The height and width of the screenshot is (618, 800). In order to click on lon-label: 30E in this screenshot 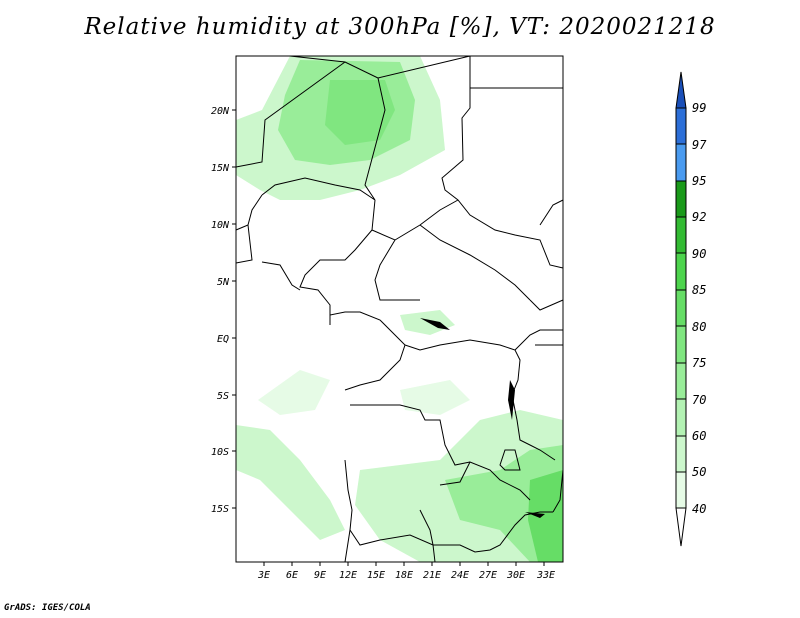, I will do `click(515, 575)`.